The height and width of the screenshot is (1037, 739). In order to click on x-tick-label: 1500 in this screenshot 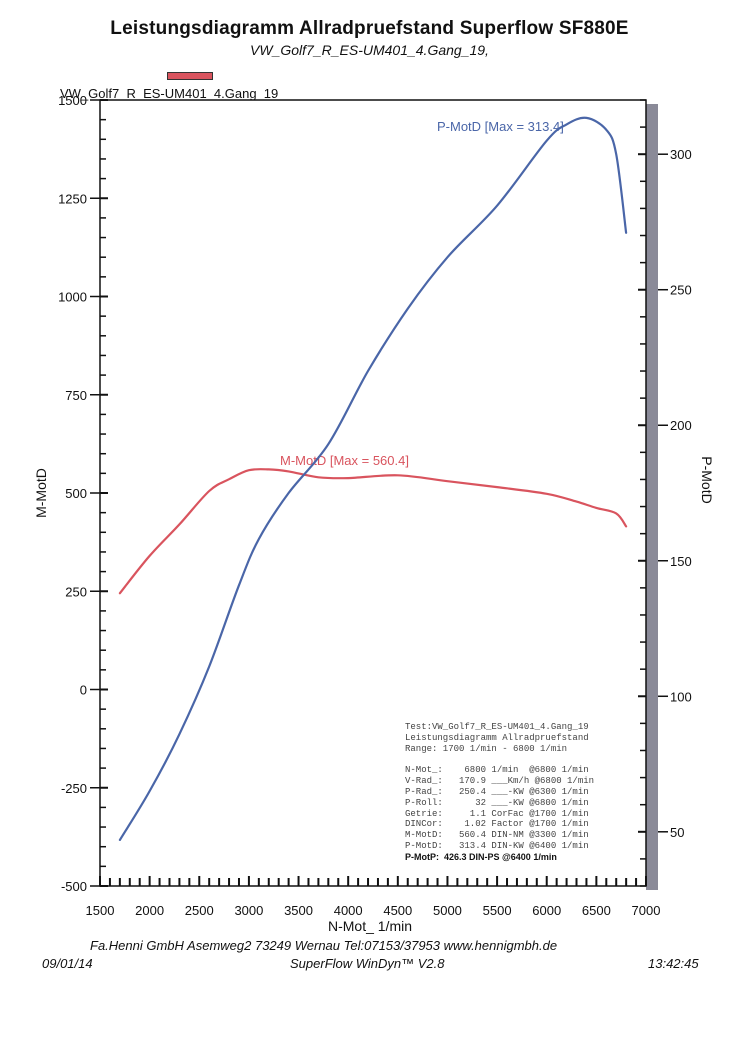, I will do `click(100, 910)`.